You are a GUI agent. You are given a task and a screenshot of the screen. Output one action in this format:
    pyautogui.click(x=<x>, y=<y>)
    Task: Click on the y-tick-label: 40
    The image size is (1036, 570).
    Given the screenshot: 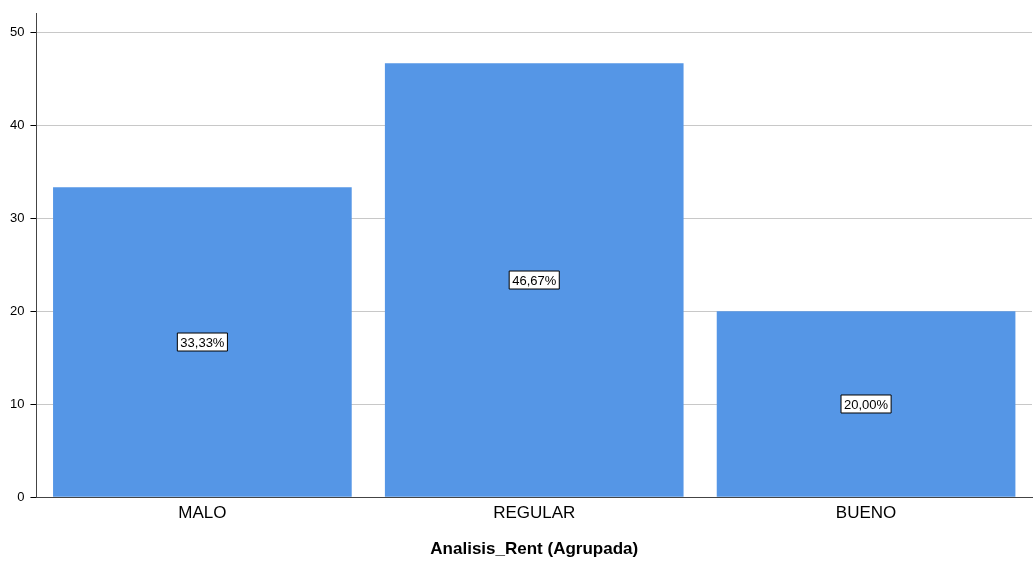 What is the action you would take?
    pyautogui.click(x=17, y=124)
    